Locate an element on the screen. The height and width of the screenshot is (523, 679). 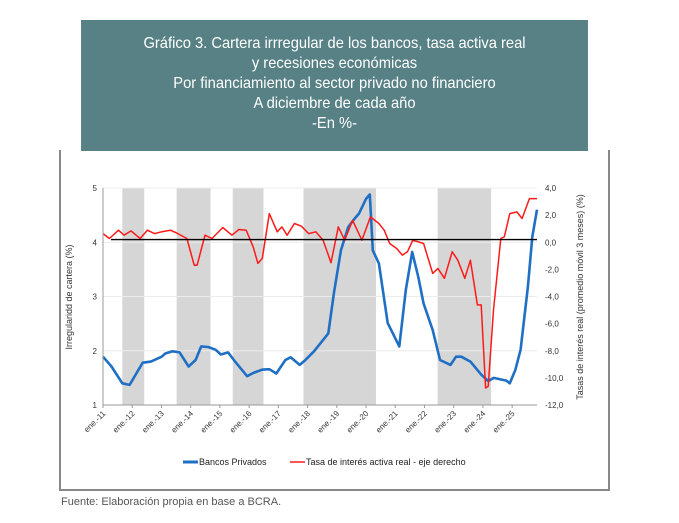
y-tick-label-right: -12,0 is located at coordinates (554, 405).